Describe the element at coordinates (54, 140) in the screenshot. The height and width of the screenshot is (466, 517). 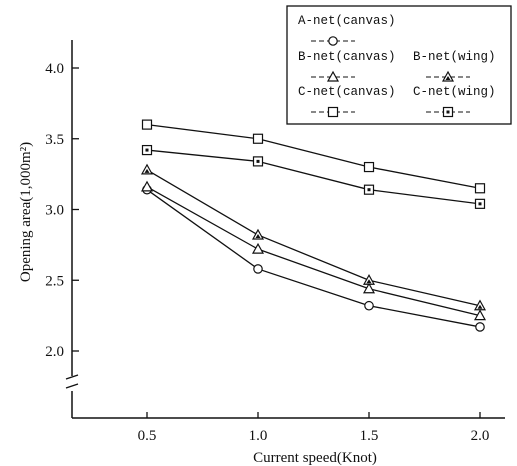
I see `y-tick-label: 3.5` at that location.